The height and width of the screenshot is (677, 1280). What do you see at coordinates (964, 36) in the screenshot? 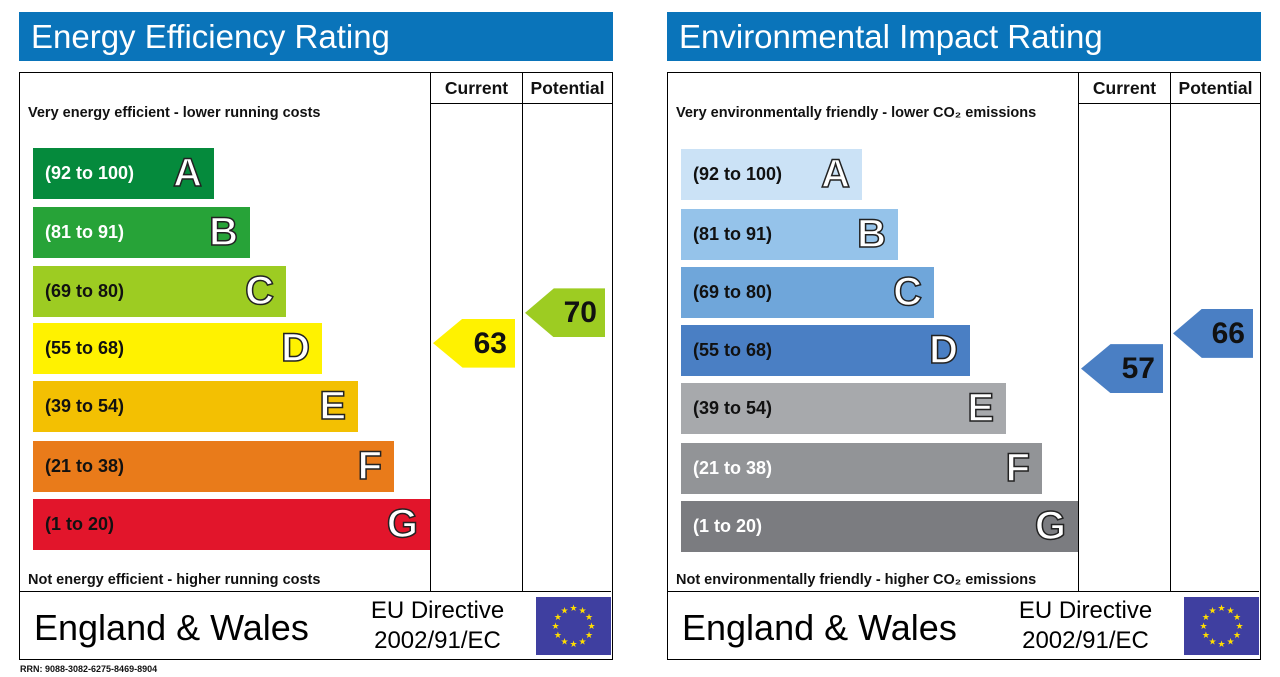
I see `chart-title: Environmental Impact Rating` at bounding box center [964, 36].